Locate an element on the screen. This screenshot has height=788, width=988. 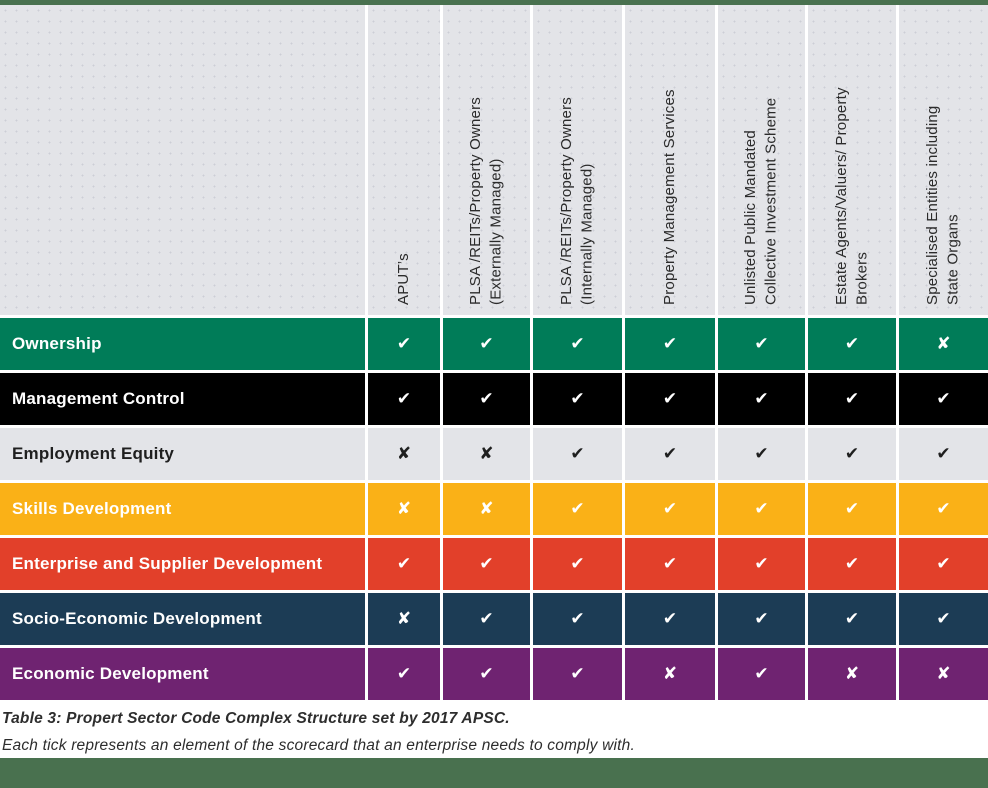
column-header: Estate Agents/Valuers/ Property Brokers is located at coordinates (852, 160).